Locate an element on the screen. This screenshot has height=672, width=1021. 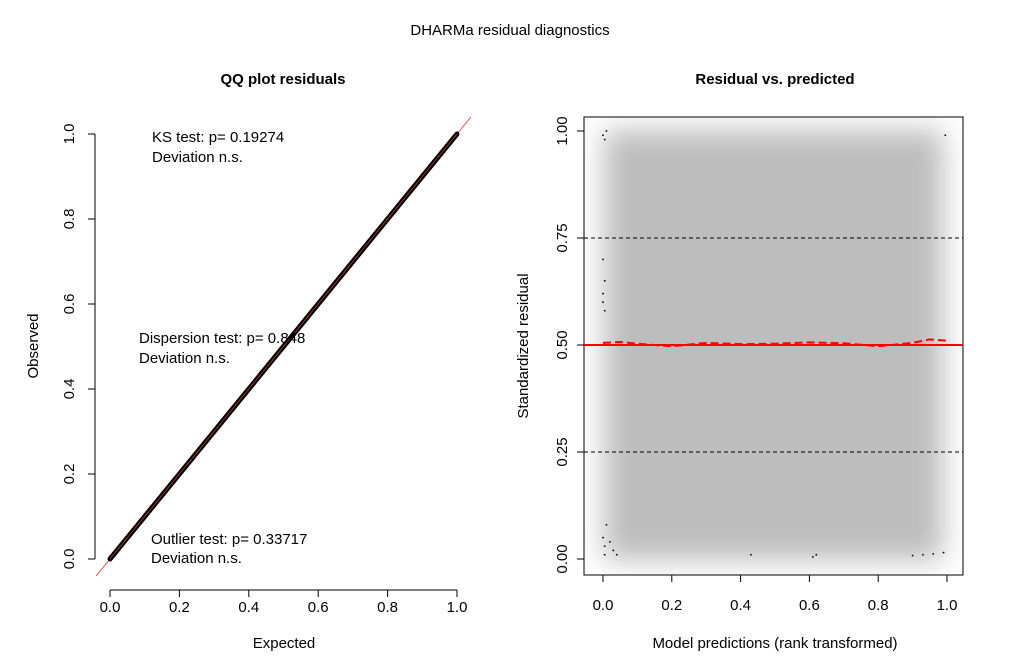
qq-x-axis: 0.0 0.2 0.4 0.6 0.8 1.0 is located at coordinates (284, 602).